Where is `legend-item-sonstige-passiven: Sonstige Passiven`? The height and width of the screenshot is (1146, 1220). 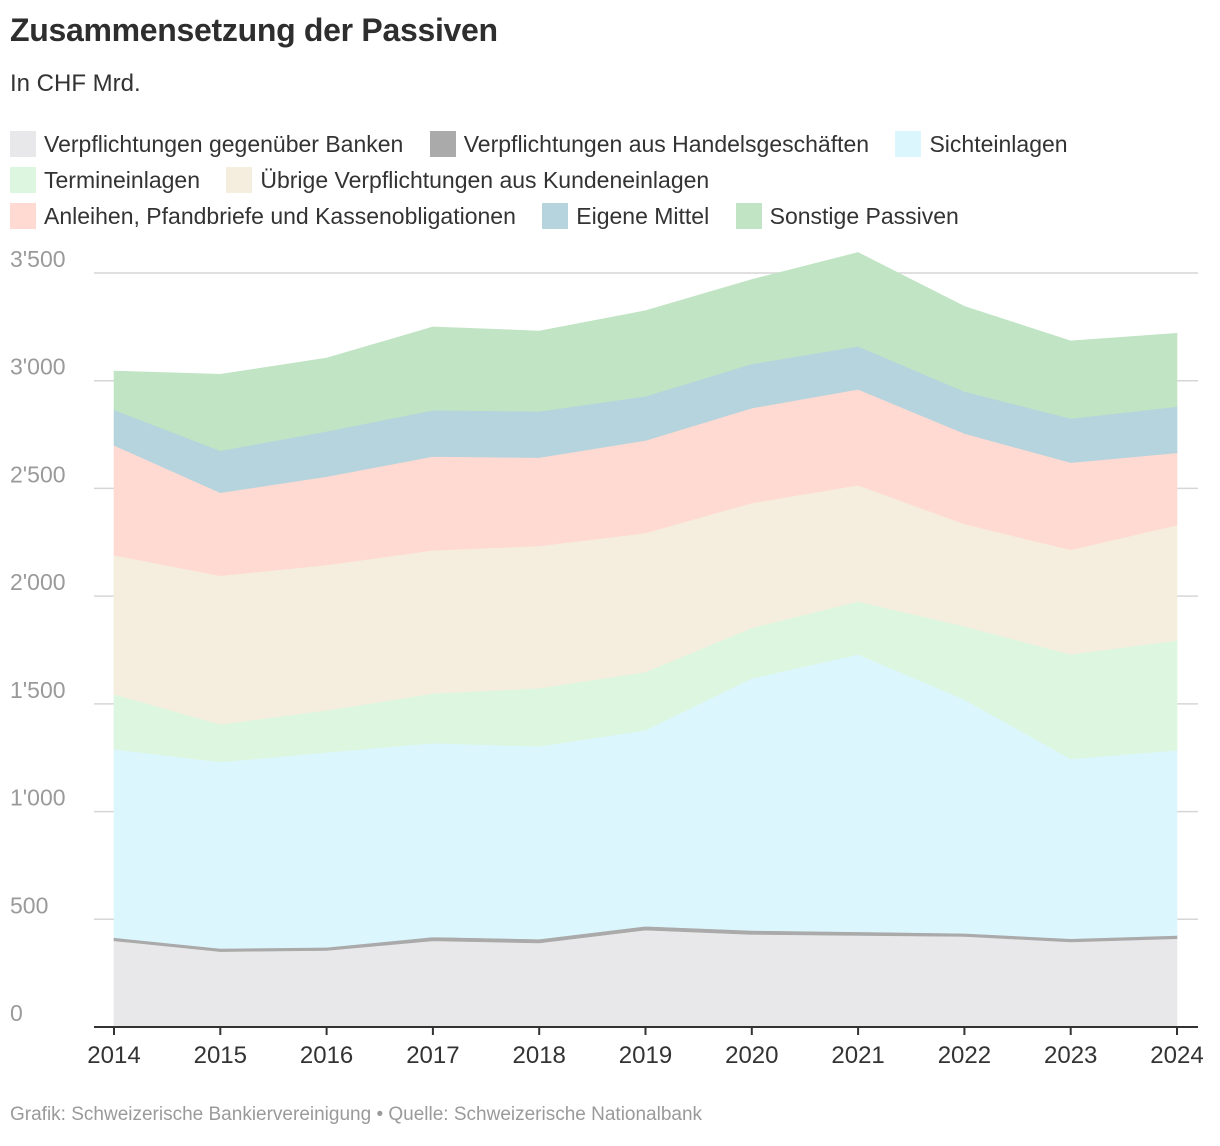 legend-item-sonstige-passiven: Sonstige Passiven is located at coordinates (847, 216).